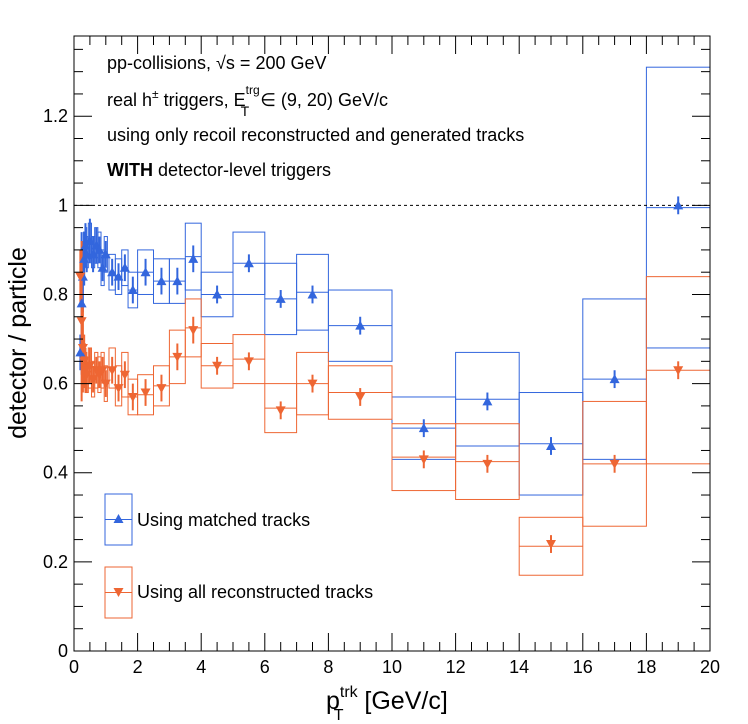 The image size is (748, 724). What do you see at coordinates (402, 701) in the screenshot?
I see `x-axis-label-rest: [GeV/c]` at bounding box center [402, 701].